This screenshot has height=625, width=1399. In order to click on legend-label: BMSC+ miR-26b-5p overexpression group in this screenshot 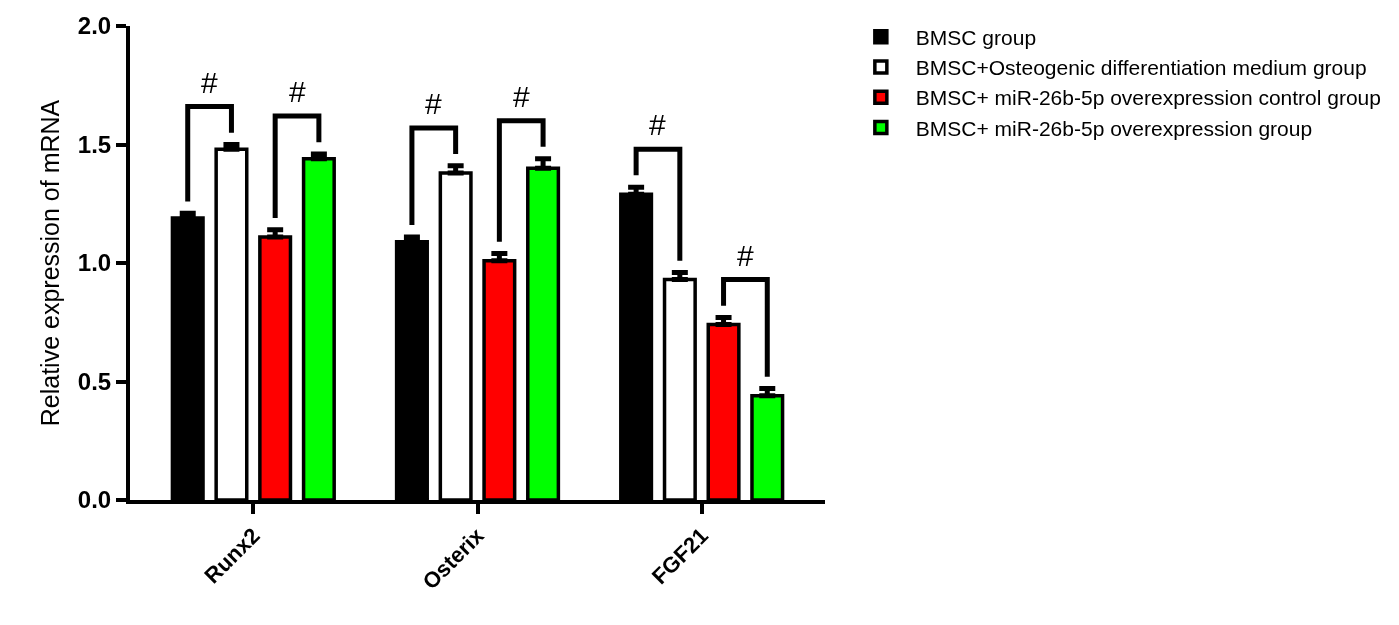, I will do `click(1114, 128)`.